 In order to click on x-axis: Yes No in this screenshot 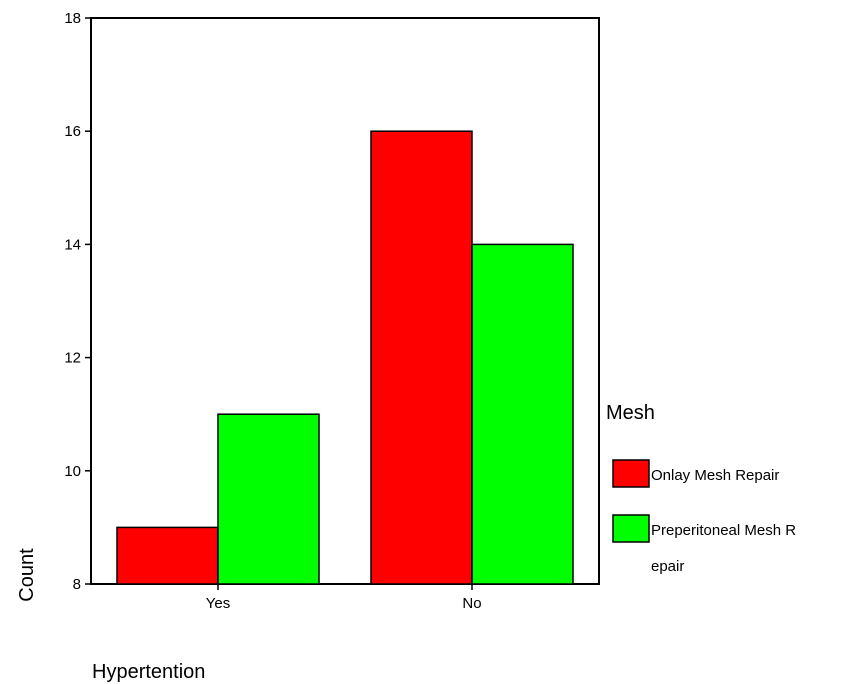, I will do `click(344, 598)`.